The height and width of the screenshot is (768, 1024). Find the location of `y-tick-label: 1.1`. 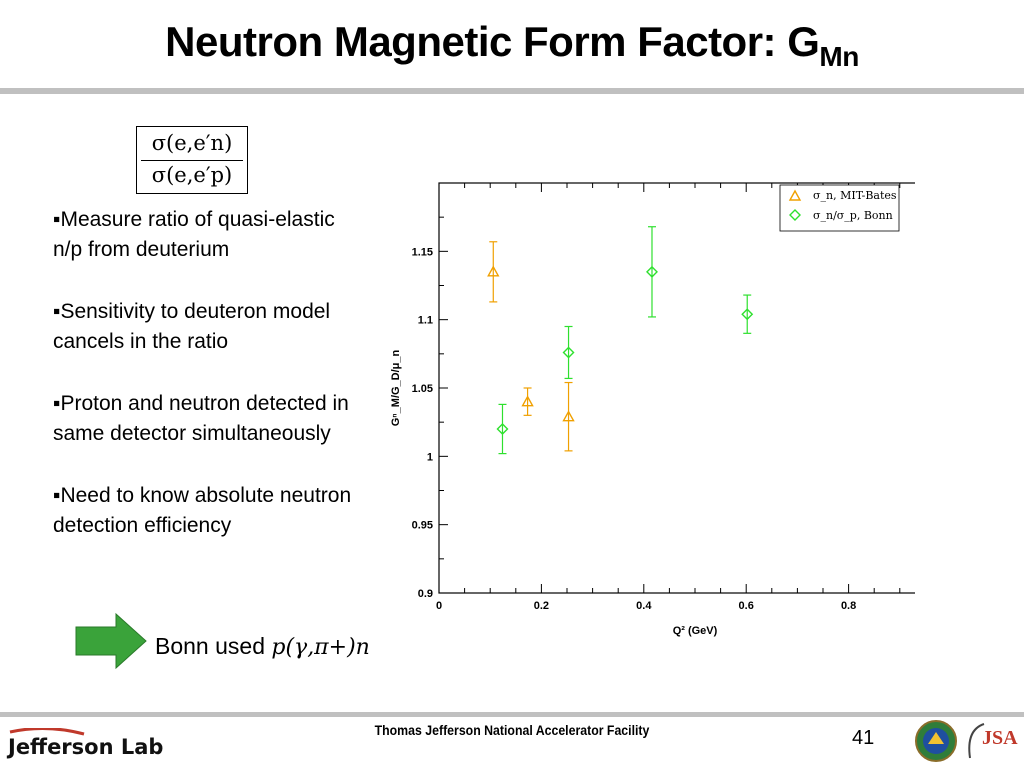

y-tick-label: 1.1 is located at coordinates (425, 321).